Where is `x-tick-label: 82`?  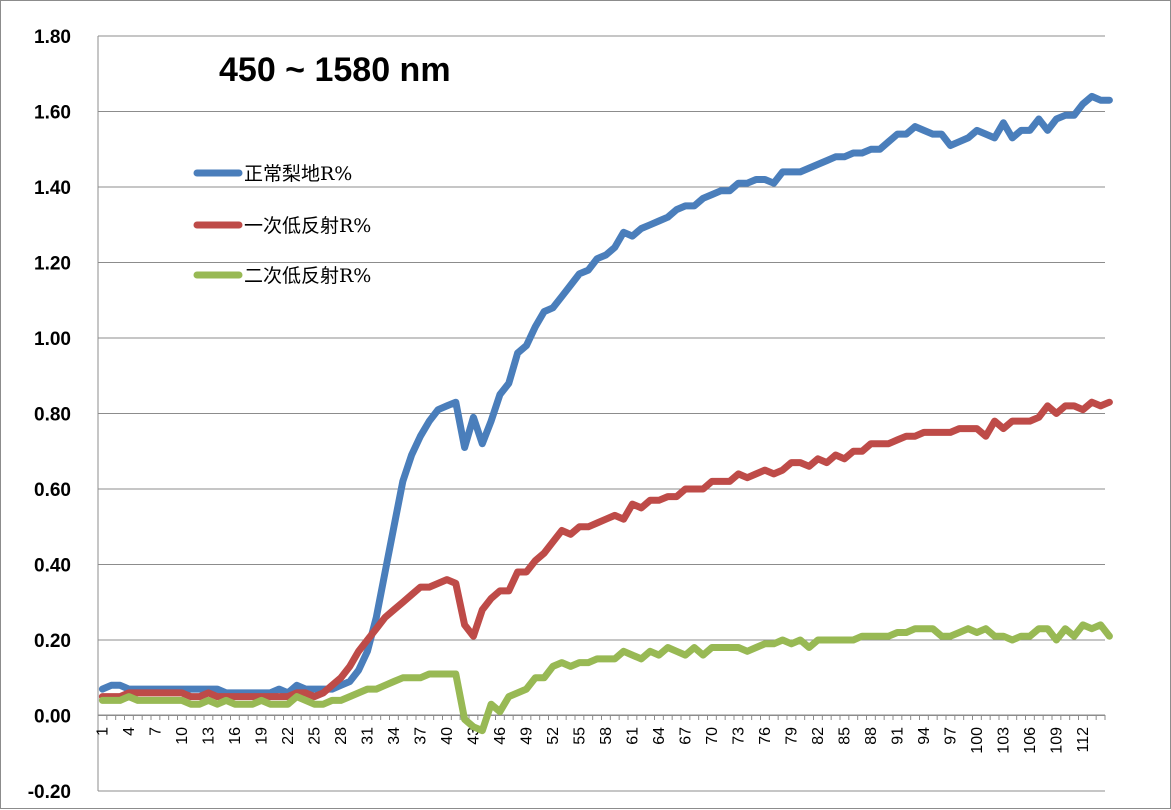
x-tick-label: 82 is located at coordinates (818, 736).